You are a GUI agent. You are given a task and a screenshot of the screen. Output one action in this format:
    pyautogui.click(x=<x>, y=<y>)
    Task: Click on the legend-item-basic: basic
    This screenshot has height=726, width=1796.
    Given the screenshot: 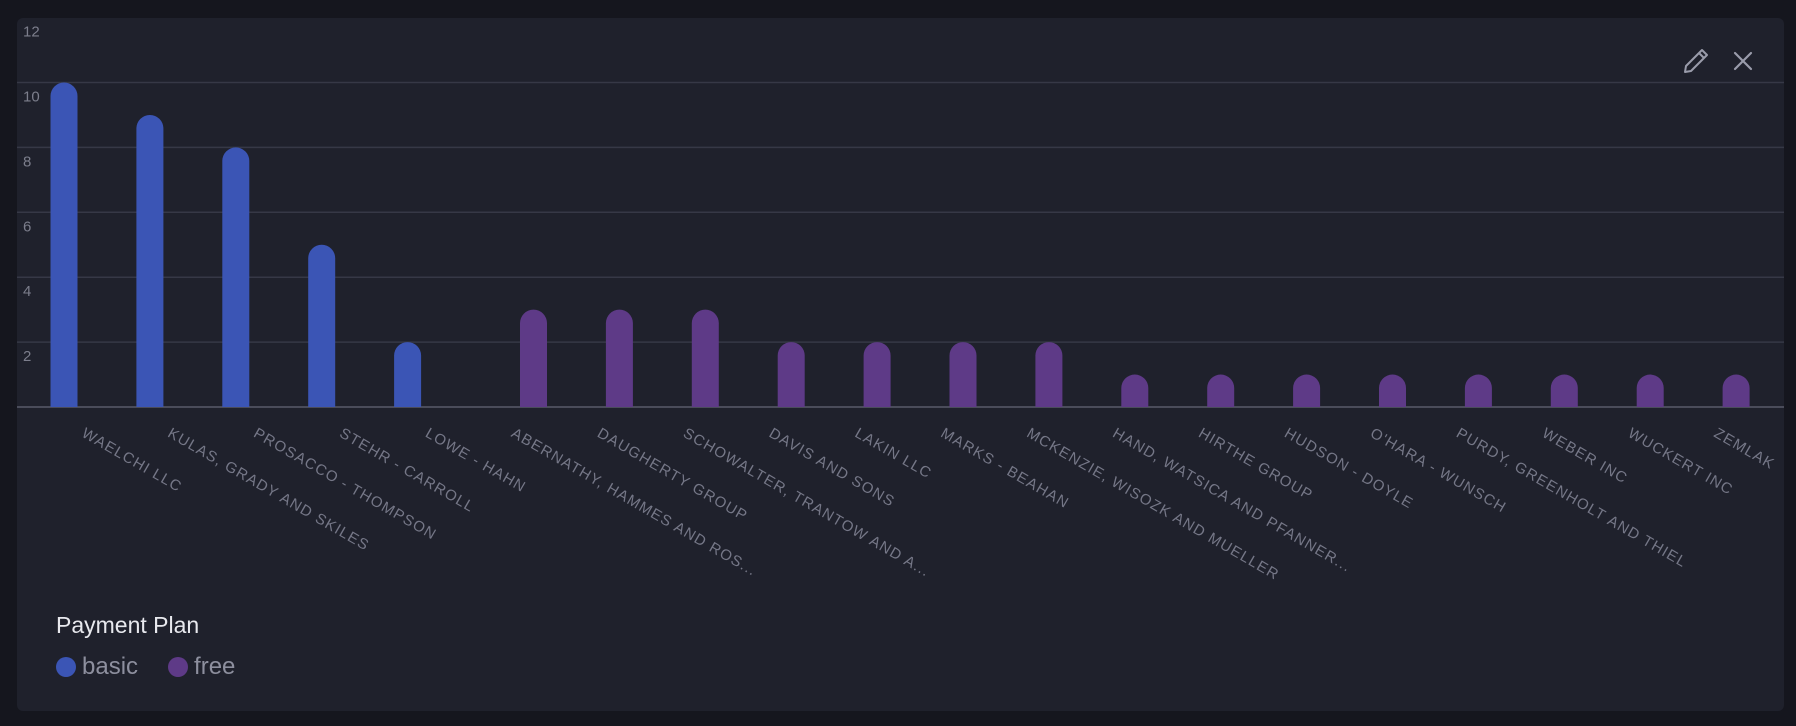 What is the action you would take?
    pyautogui.click(x=97, y=667)
    